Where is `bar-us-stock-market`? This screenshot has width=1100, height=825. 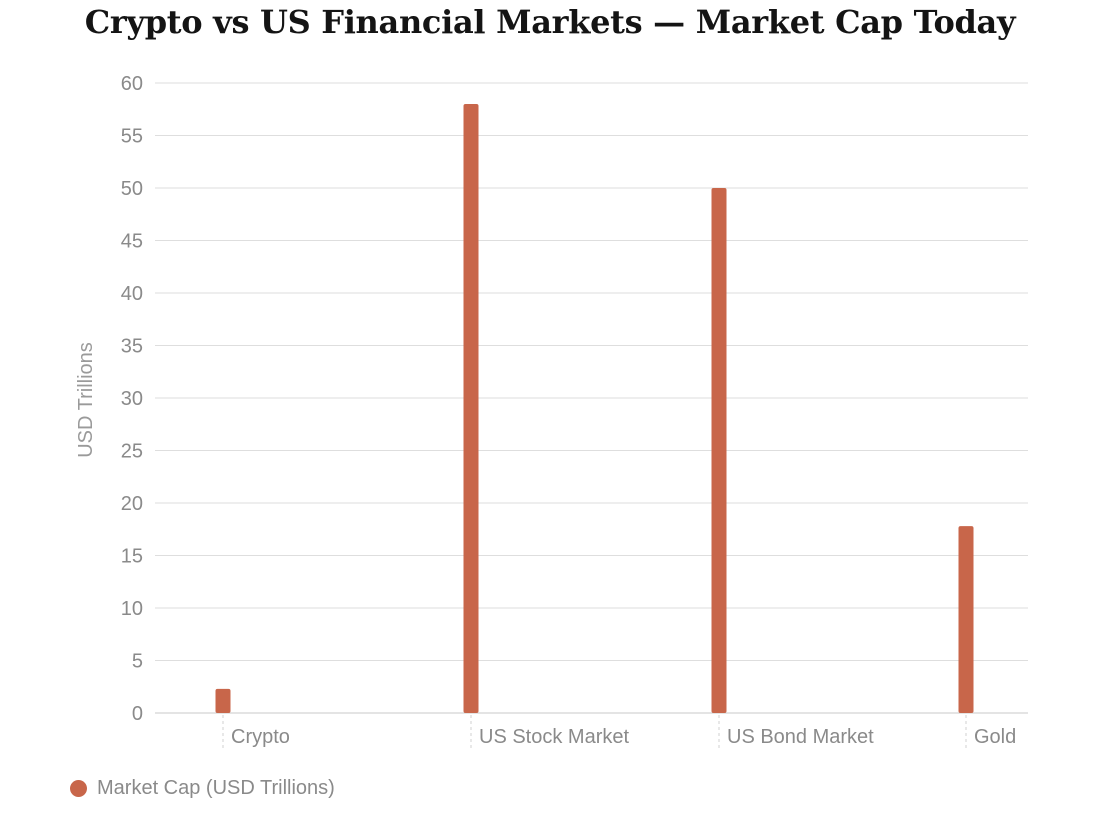
bar-us-stock-market is located at coordinates (471, 408).